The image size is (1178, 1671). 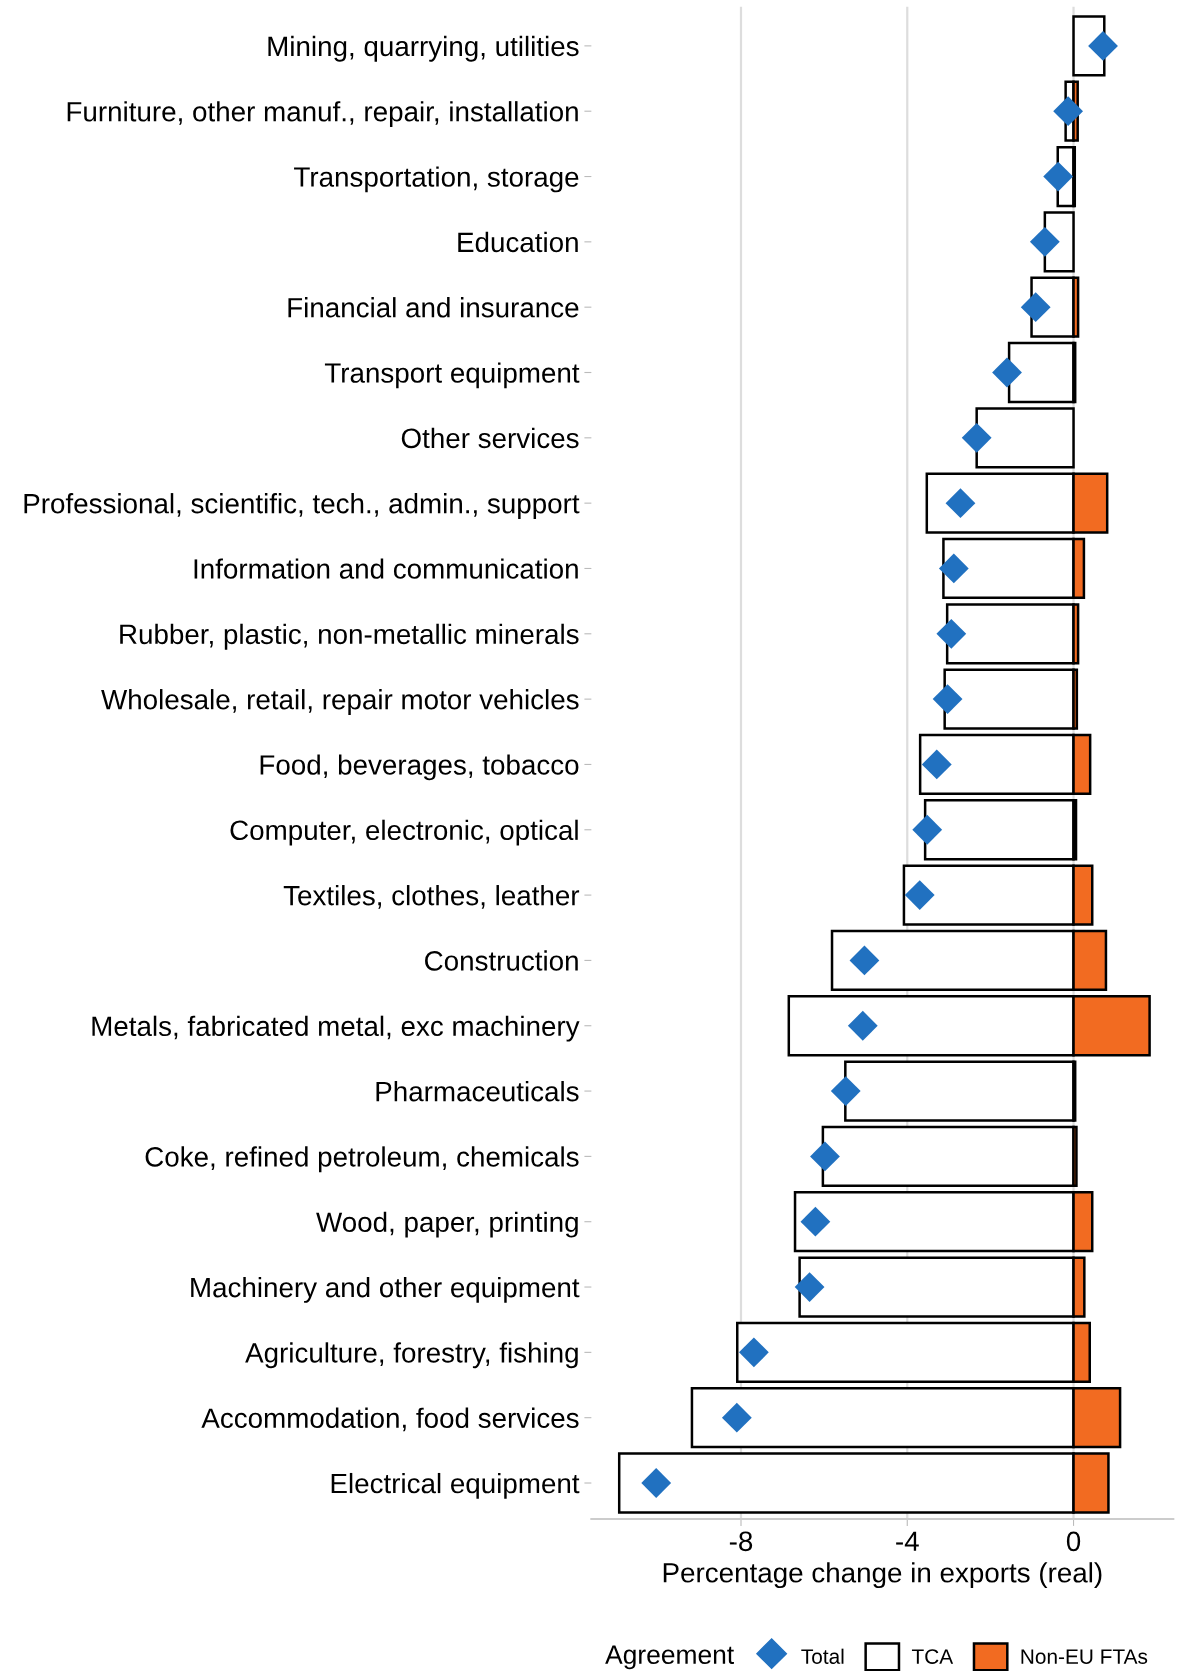 What do you see at coordinates (490, 438) in the screenshot?
I see `y-tick-label: Other services` at bounding box center [490, 438].